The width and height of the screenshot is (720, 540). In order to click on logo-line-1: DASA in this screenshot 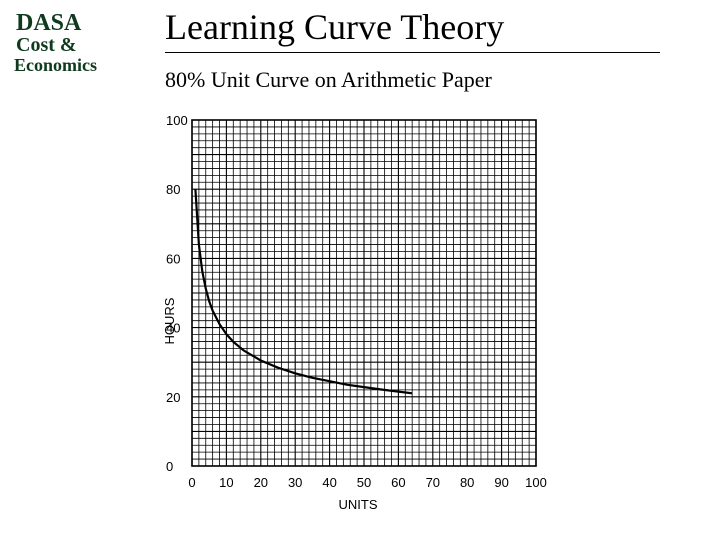, I will do `click(49, 23)`.